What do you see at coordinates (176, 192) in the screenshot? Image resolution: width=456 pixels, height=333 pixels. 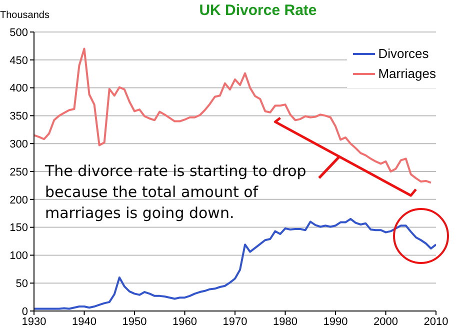 I see `annotation: The divorce rate is starting to drop because the total amount of marriages is going down.` at bounding box center [176, 192].